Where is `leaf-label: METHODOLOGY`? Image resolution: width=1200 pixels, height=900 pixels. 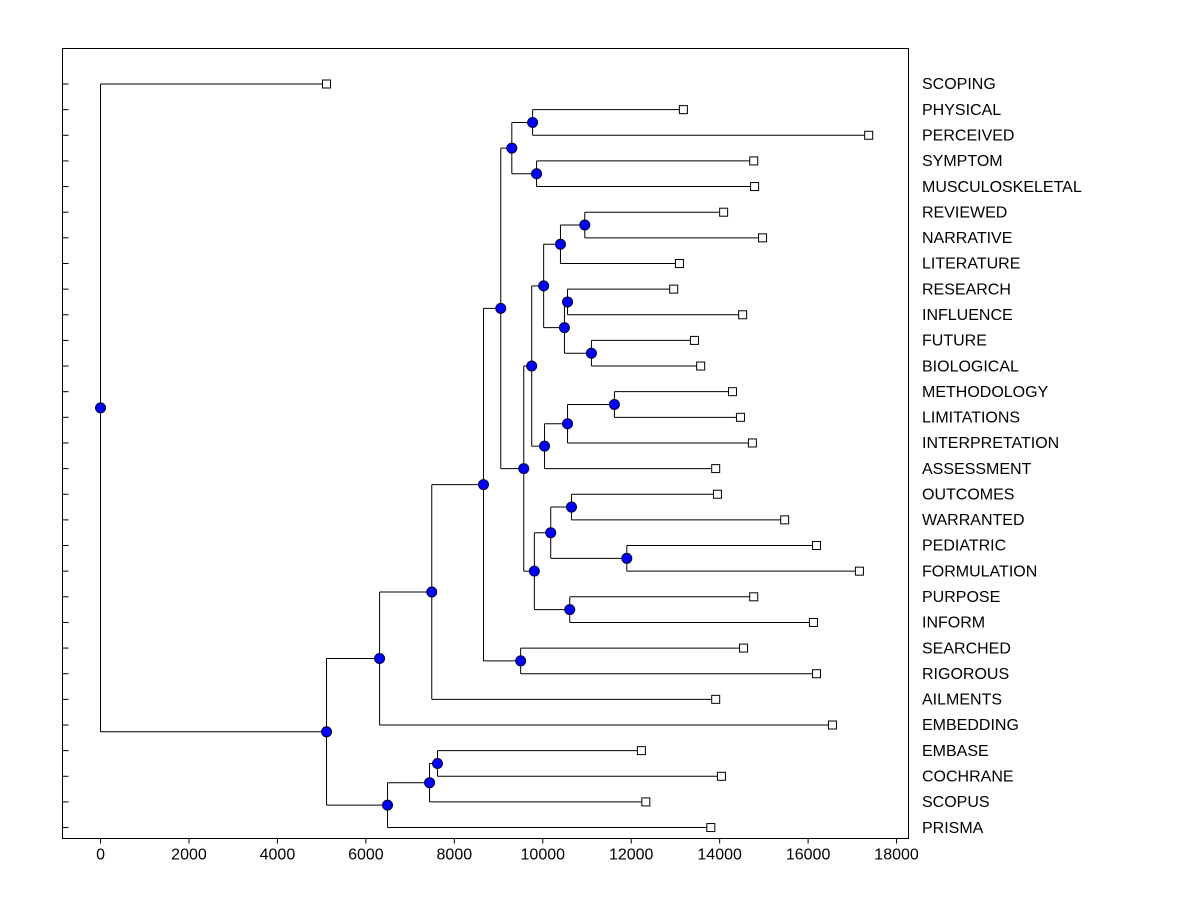 leaf-label: METHODOLOGY is located at coordinates (985, 392).